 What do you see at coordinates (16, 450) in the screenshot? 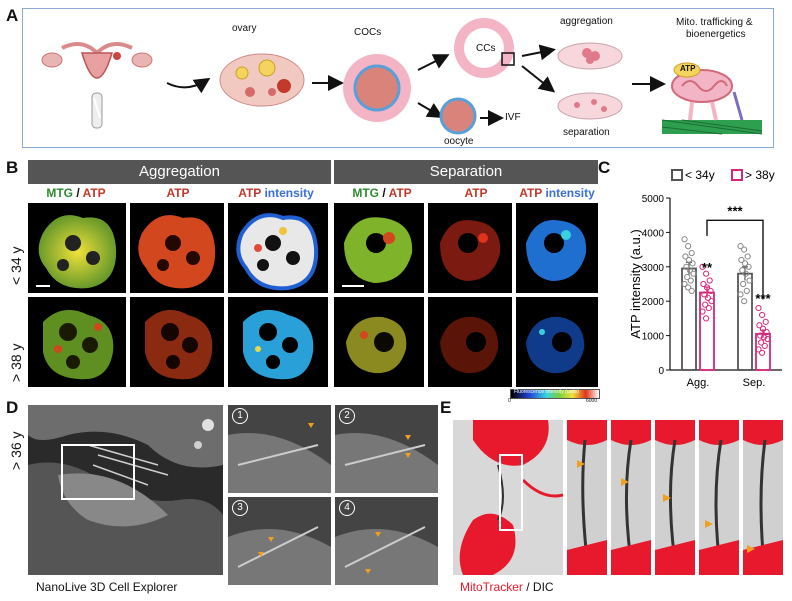
I see `panel-d-row-label: > 36 y` at bounding box center [16, 450].